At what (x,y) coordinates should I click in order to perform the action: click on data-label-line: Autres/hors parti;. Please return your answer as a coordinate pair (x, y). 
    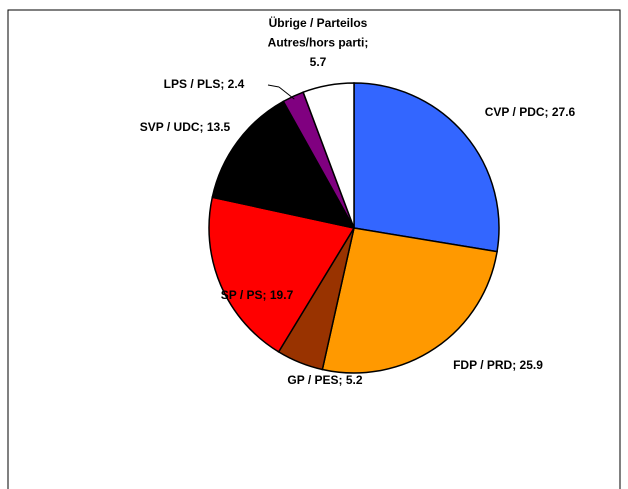
    Looking at the image, I should click on (318, 43).